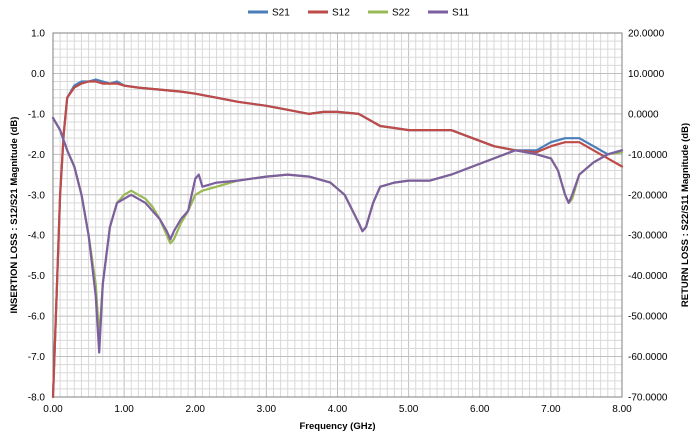  I want to click on y-left-tick-label: -2.0, so click(37, 155).